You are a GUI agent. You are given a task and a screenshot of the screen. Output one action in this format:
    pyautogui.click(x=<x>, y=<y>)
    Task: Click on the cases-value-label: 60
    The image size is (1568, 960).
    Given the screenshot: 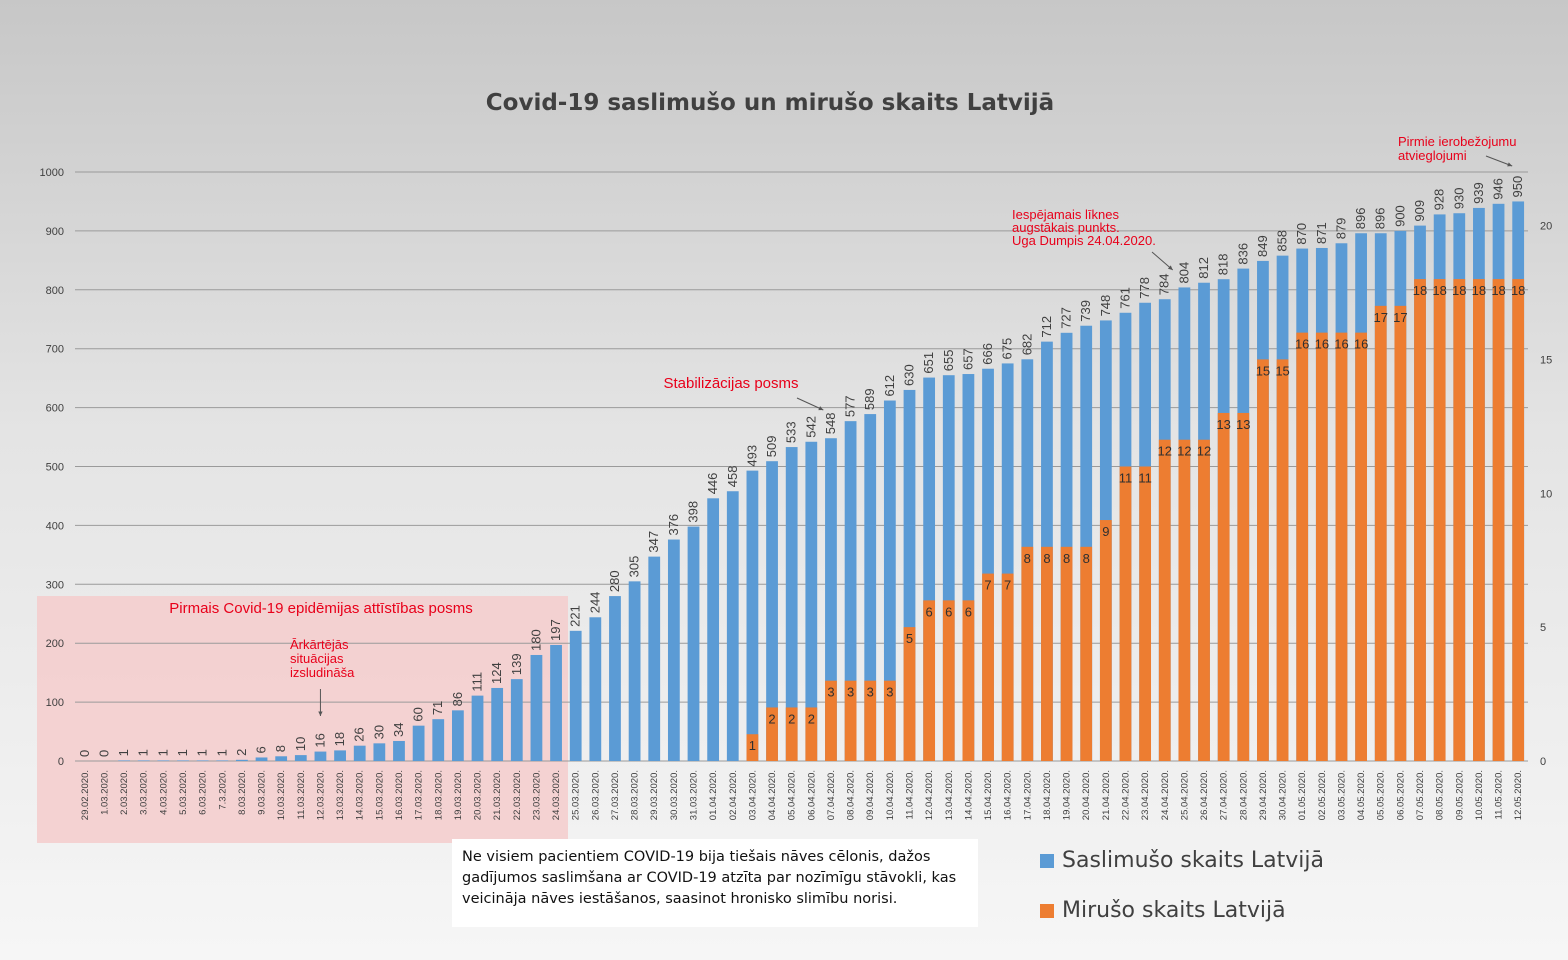 What is the action you would take?
    pyautogui.click(x=418, y=714)
    